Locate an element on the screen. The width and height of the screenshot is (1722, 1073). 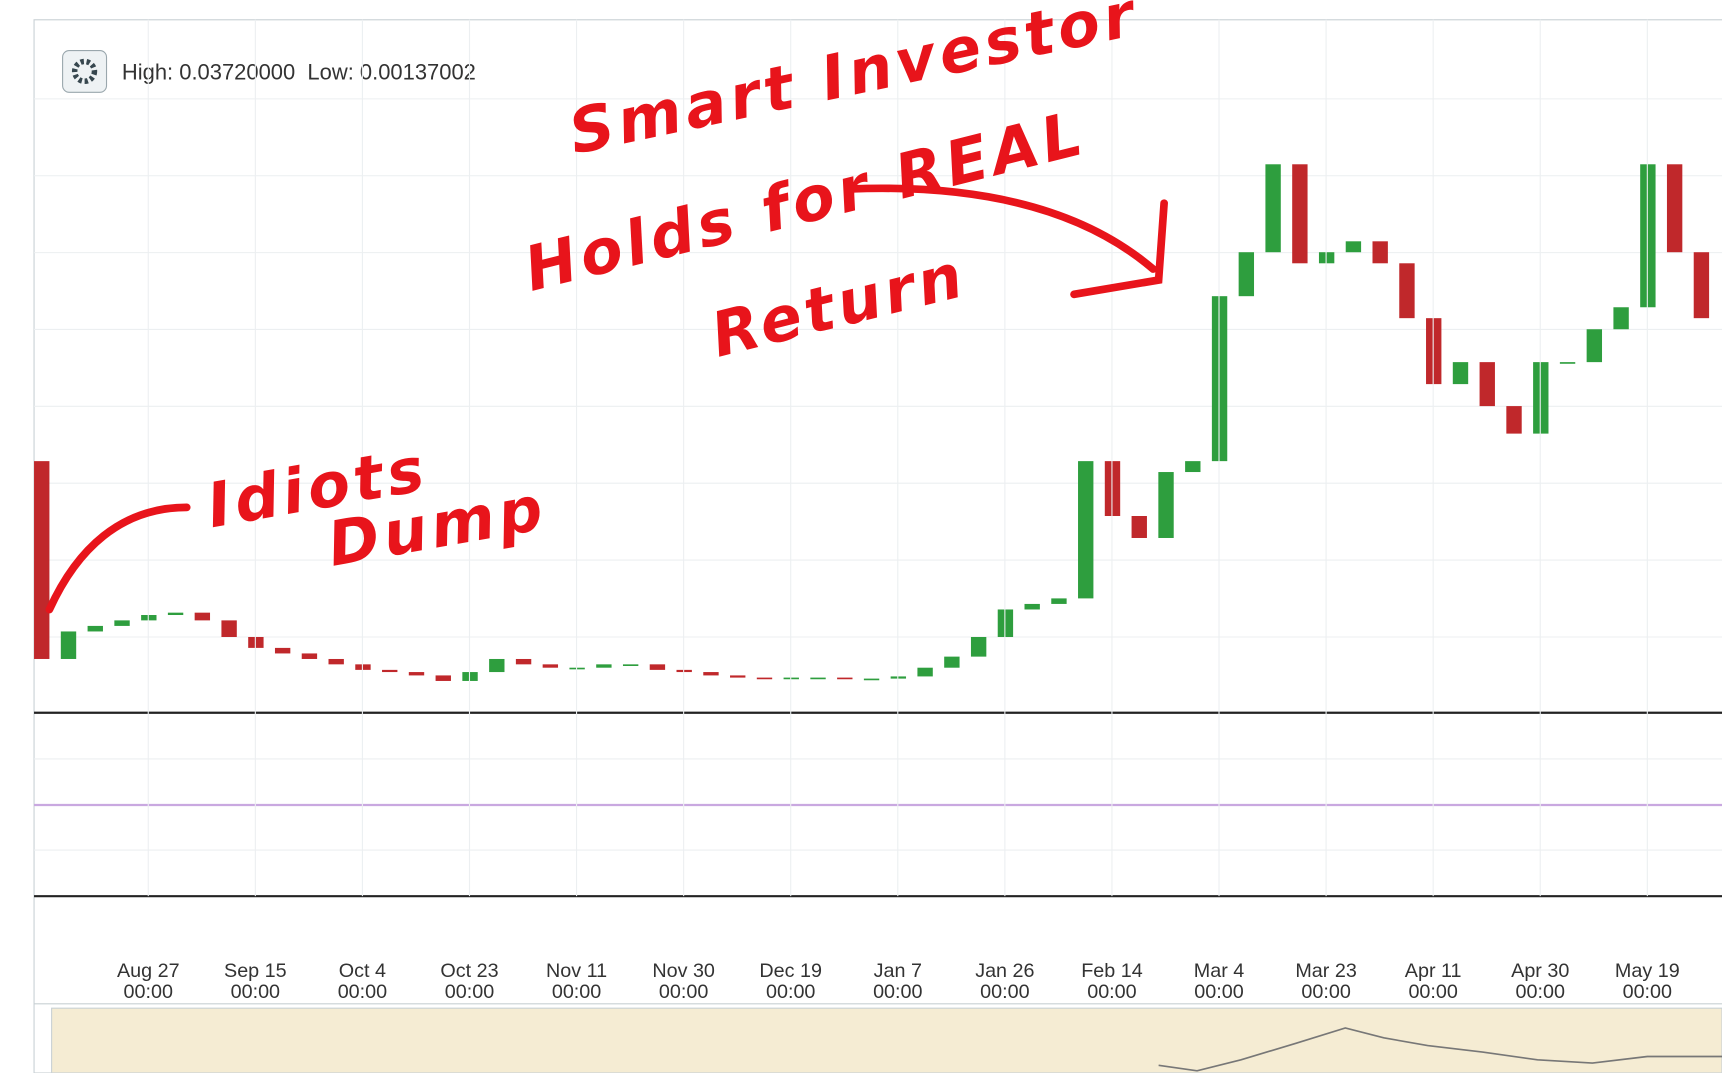
x-tick-date: May 19 is located at coordinates (1647, 971).